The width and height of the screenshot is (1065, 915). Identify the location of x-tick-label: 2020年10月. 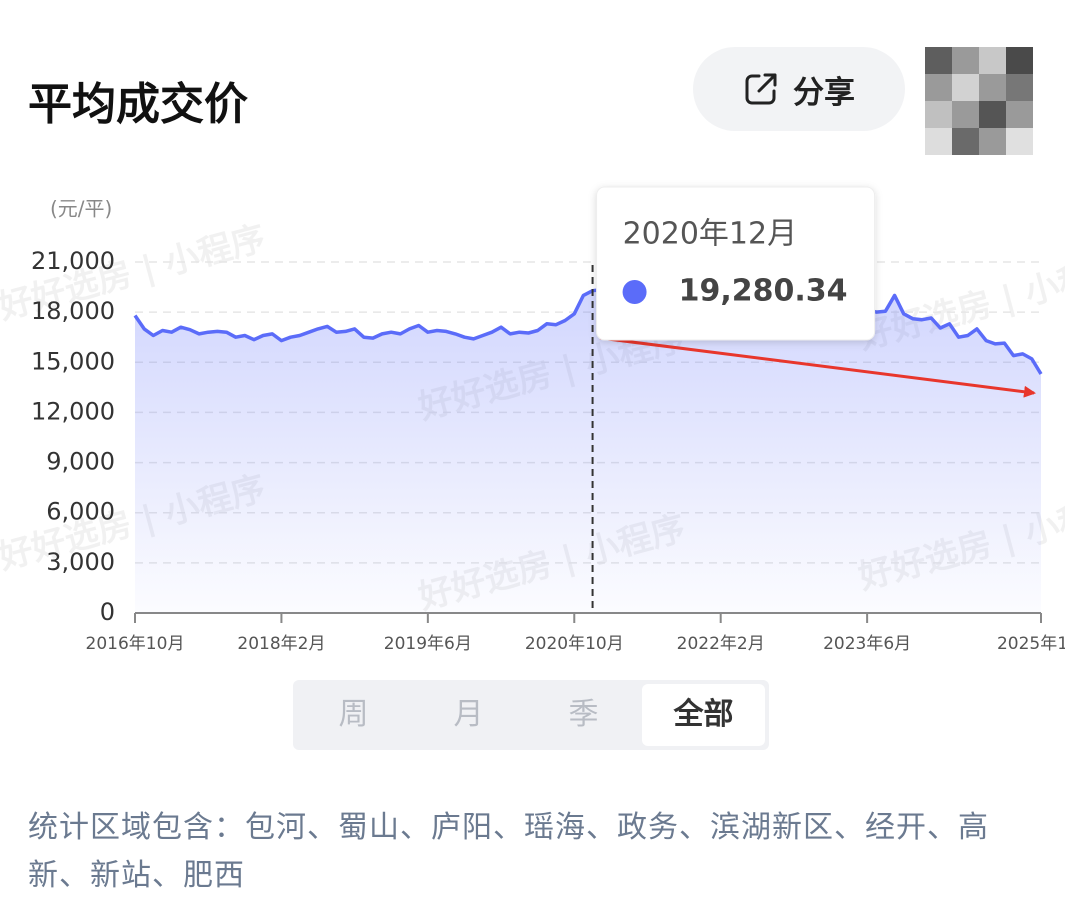
(574, 644).